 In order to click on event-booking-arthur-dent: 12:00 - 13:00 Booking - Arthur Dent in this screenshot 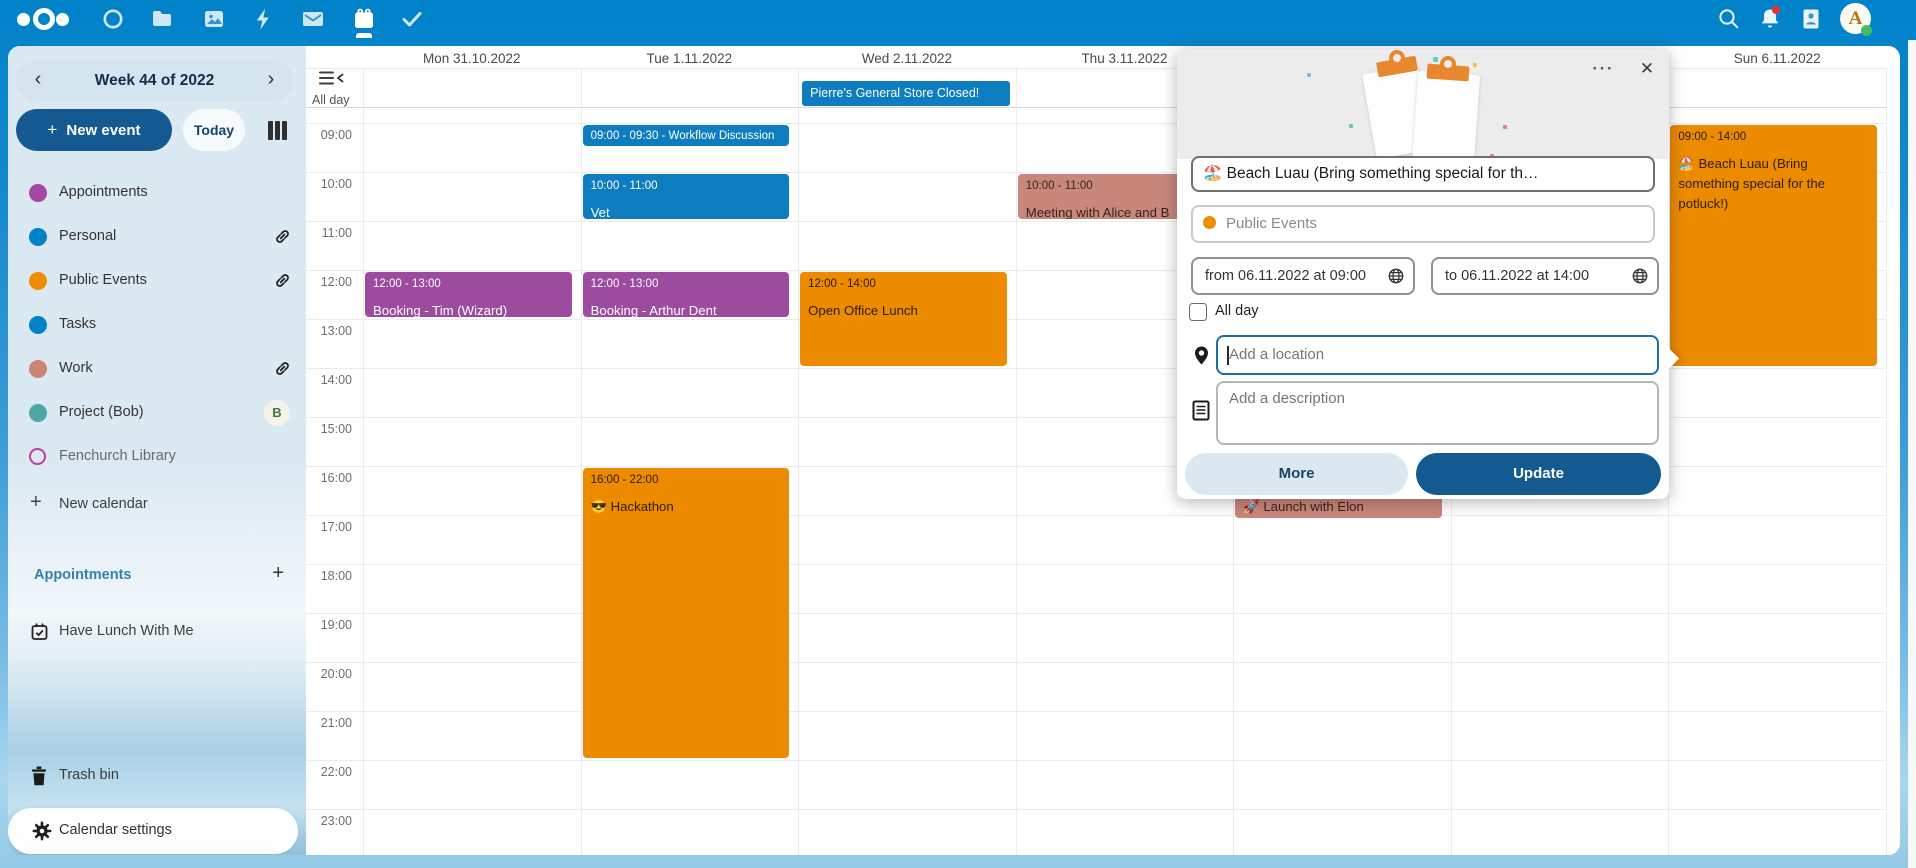, I will do `click(686, 294)`.